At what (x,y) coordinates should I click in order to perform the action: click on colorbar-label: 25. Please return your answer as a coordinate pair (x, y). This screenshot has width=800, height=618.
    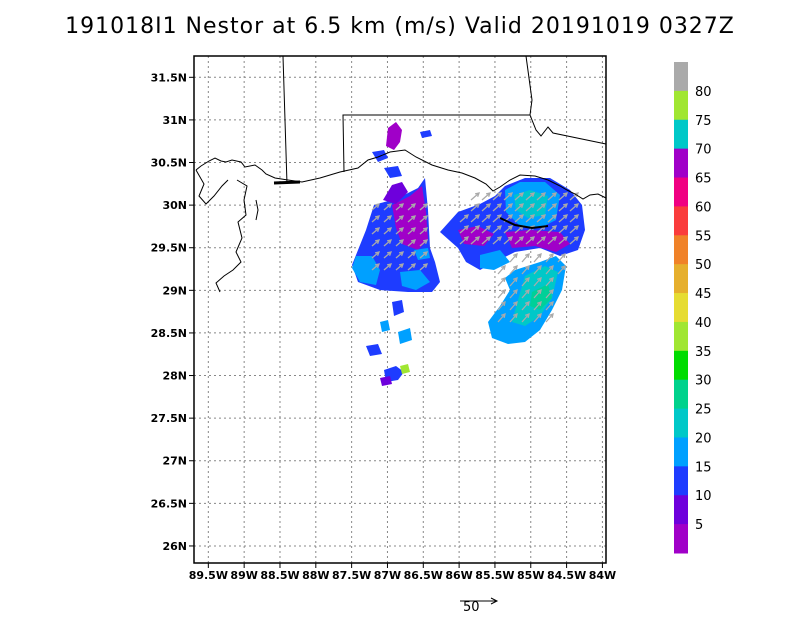
    Looking at the image, I should click on (703, 410).